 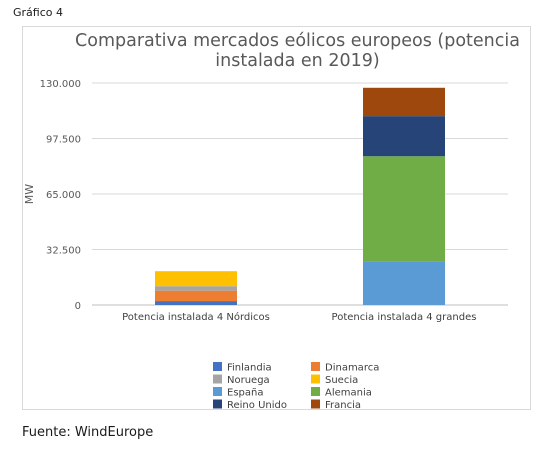 What do you see at coordinates (249, 368) in the screenshot?
I see `legend-label: Finlandia` at bounding box center [249, 368].